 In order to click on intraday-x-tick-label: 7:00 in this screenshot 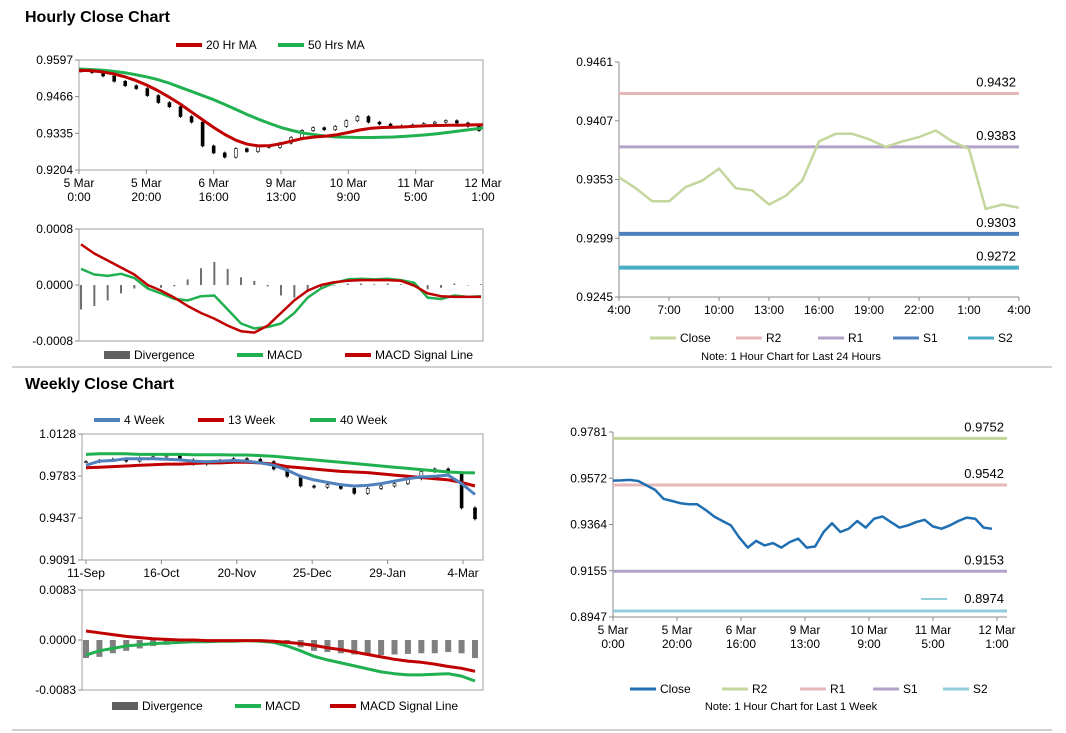, I will do `click(669, 310)`.